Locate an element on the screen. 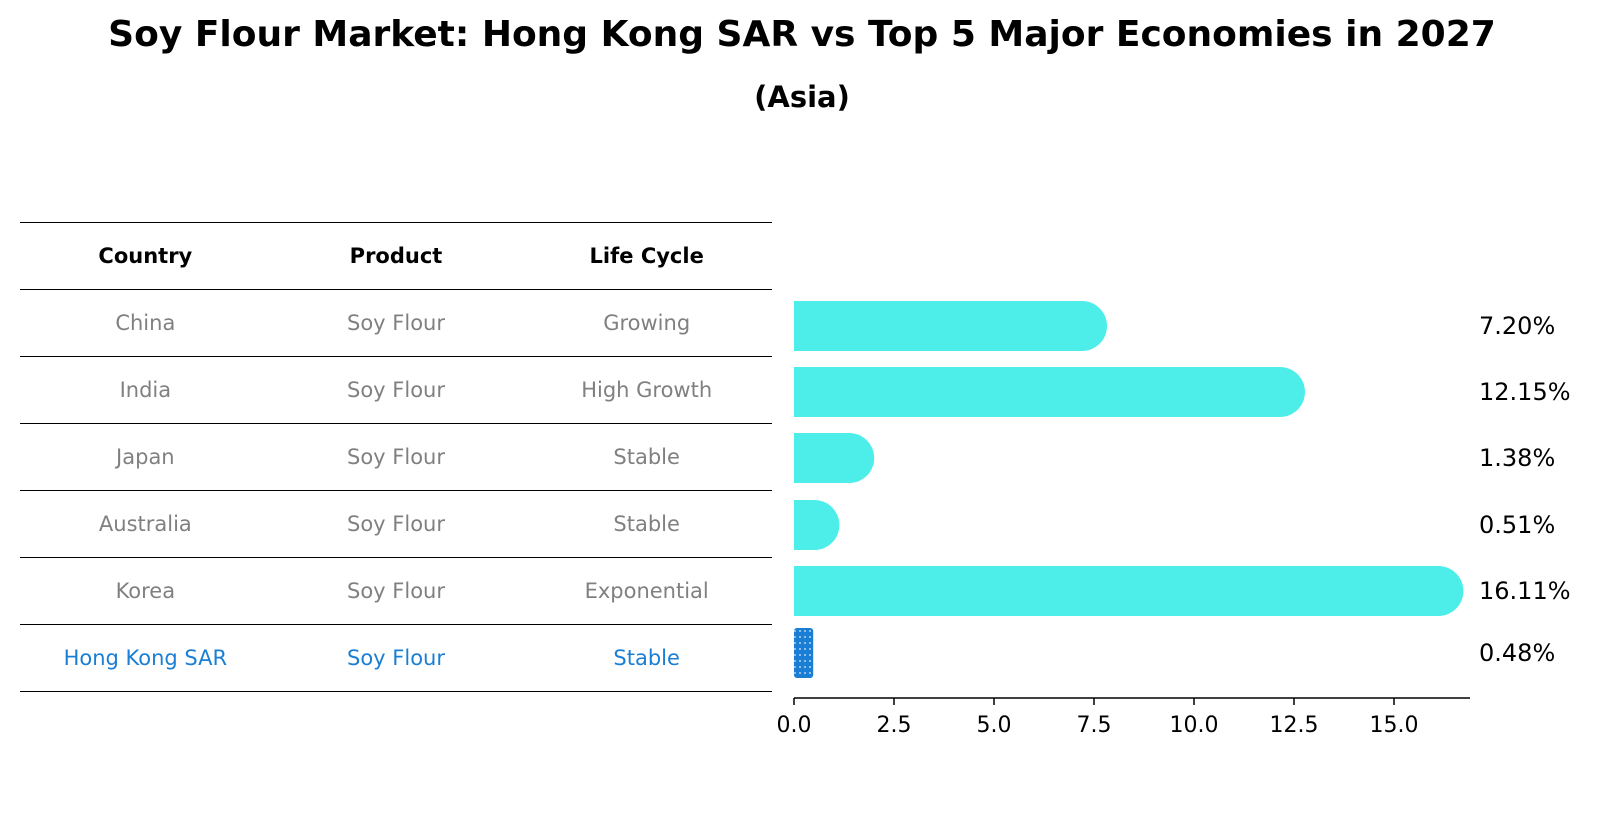 This screenshot has width=1604, height=823. country-cell: China is located at coordinates (145, 323).